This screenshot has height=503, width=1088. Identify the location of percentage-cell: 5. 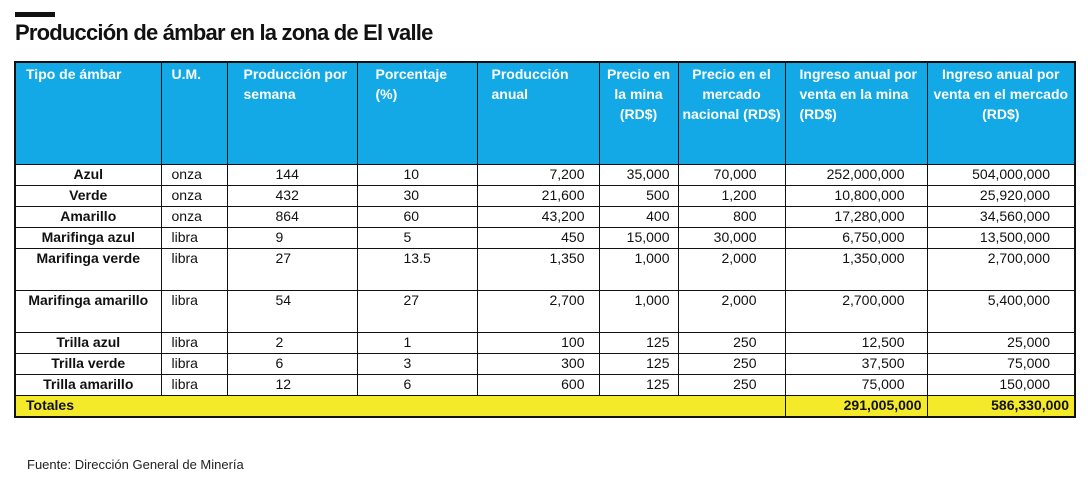
(417, 238).